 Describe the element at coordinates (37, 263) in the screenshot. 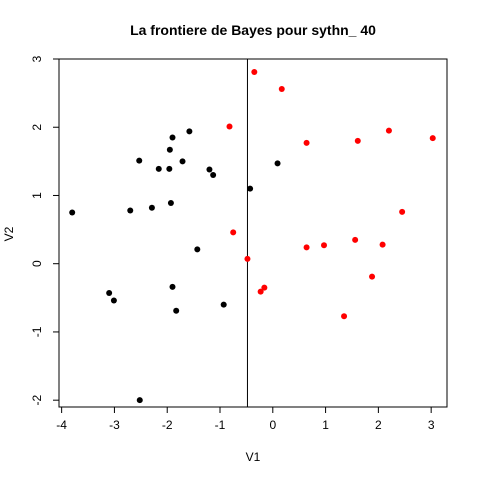

I see `y-tick-label: 0` at that location.